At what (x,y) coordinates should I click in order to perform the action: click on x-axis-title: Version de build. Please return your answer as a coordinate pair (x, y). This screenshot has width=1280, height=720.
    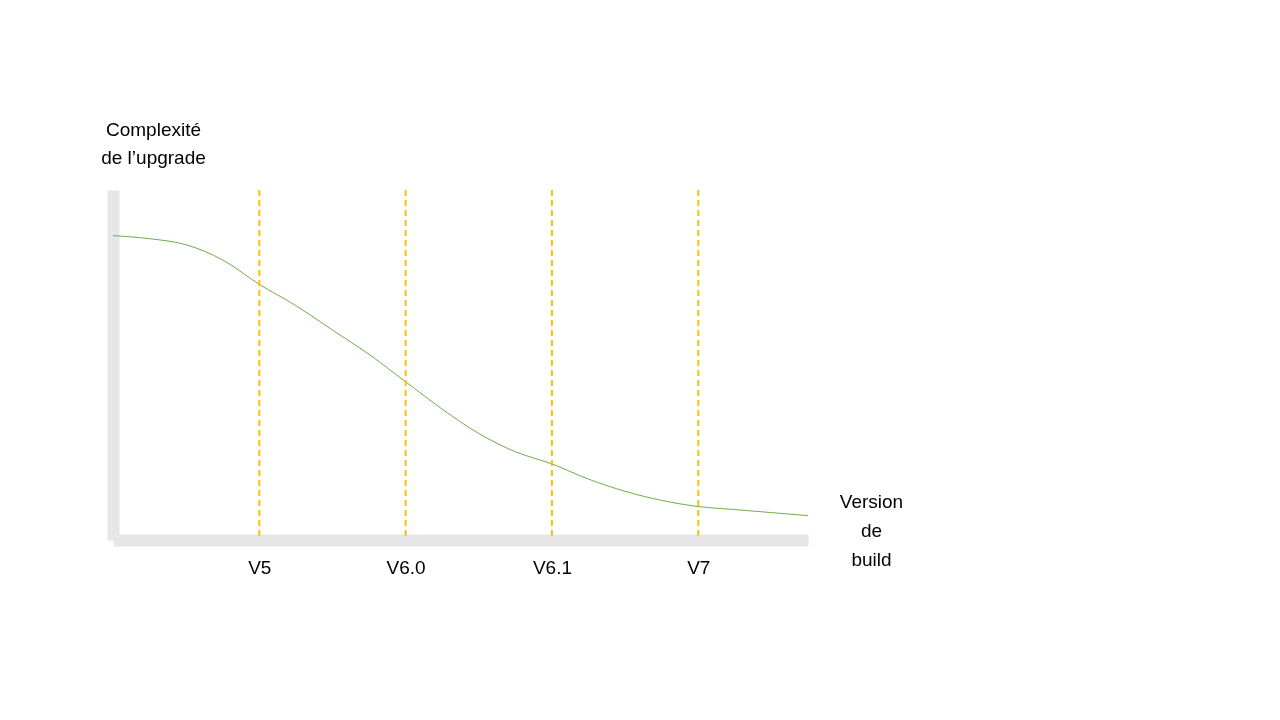
    Looking at the image, I should click on (871, 530).